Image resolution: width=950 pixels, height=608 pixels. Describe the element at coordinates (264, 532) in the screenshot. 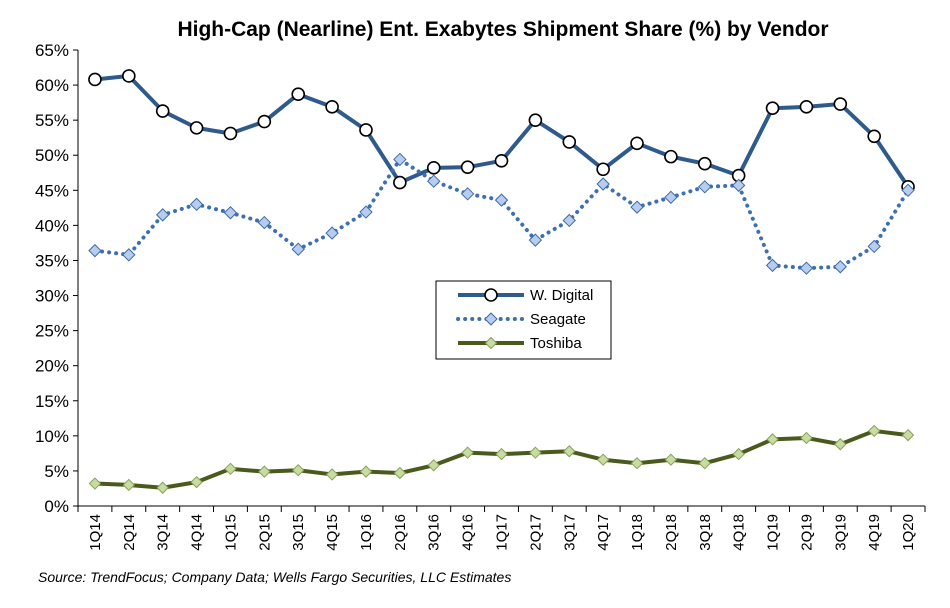

I see `x-tick-label: 2Q15` at that location.